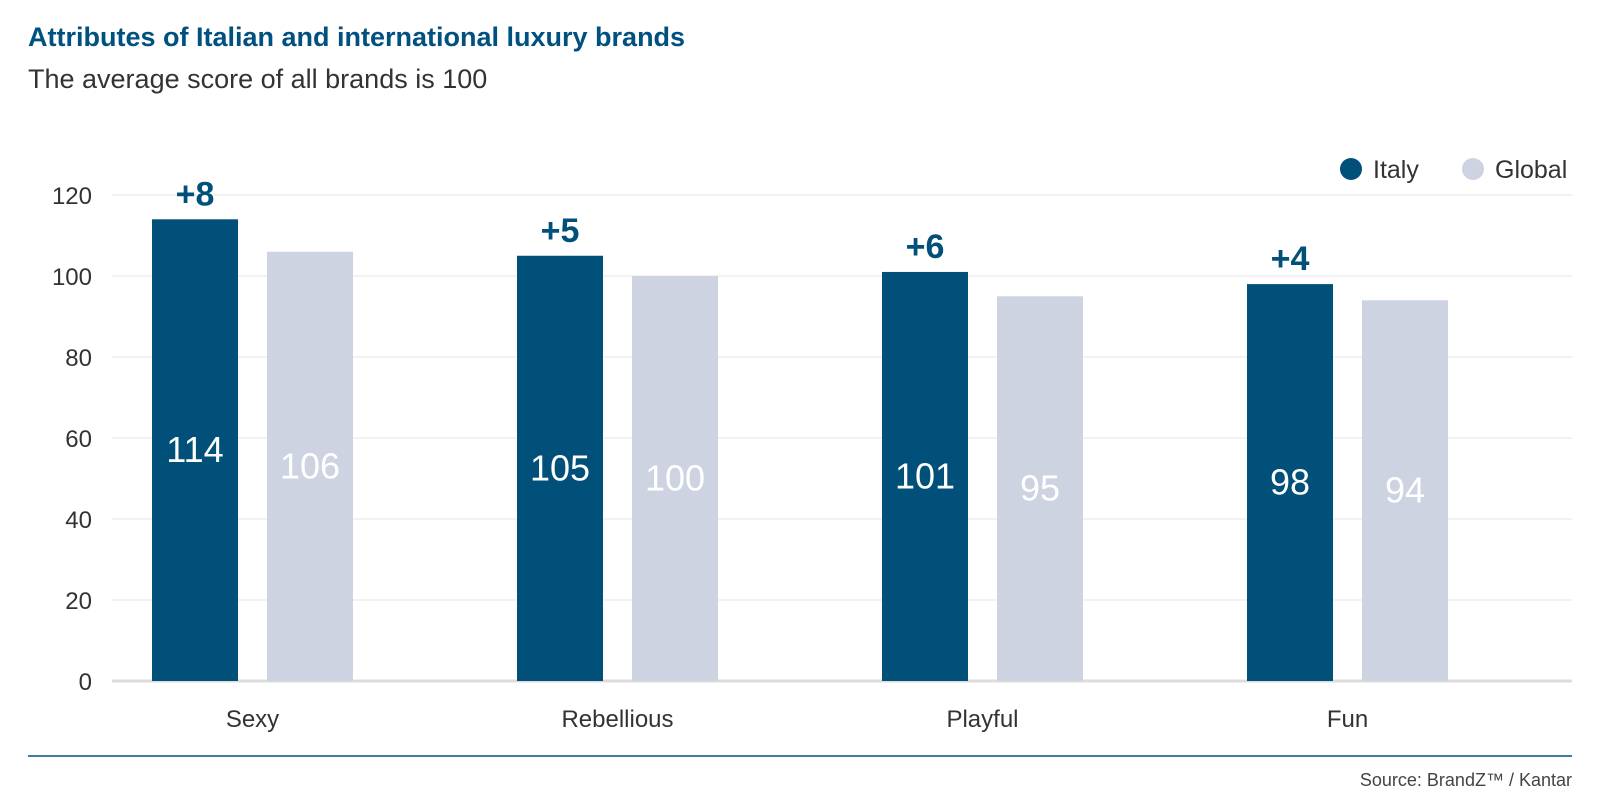 This screenshot has height=796, width=1600. Describe the element at coordinates (195, 194) in the screenshot. I see `difference-label: +8` at that location.